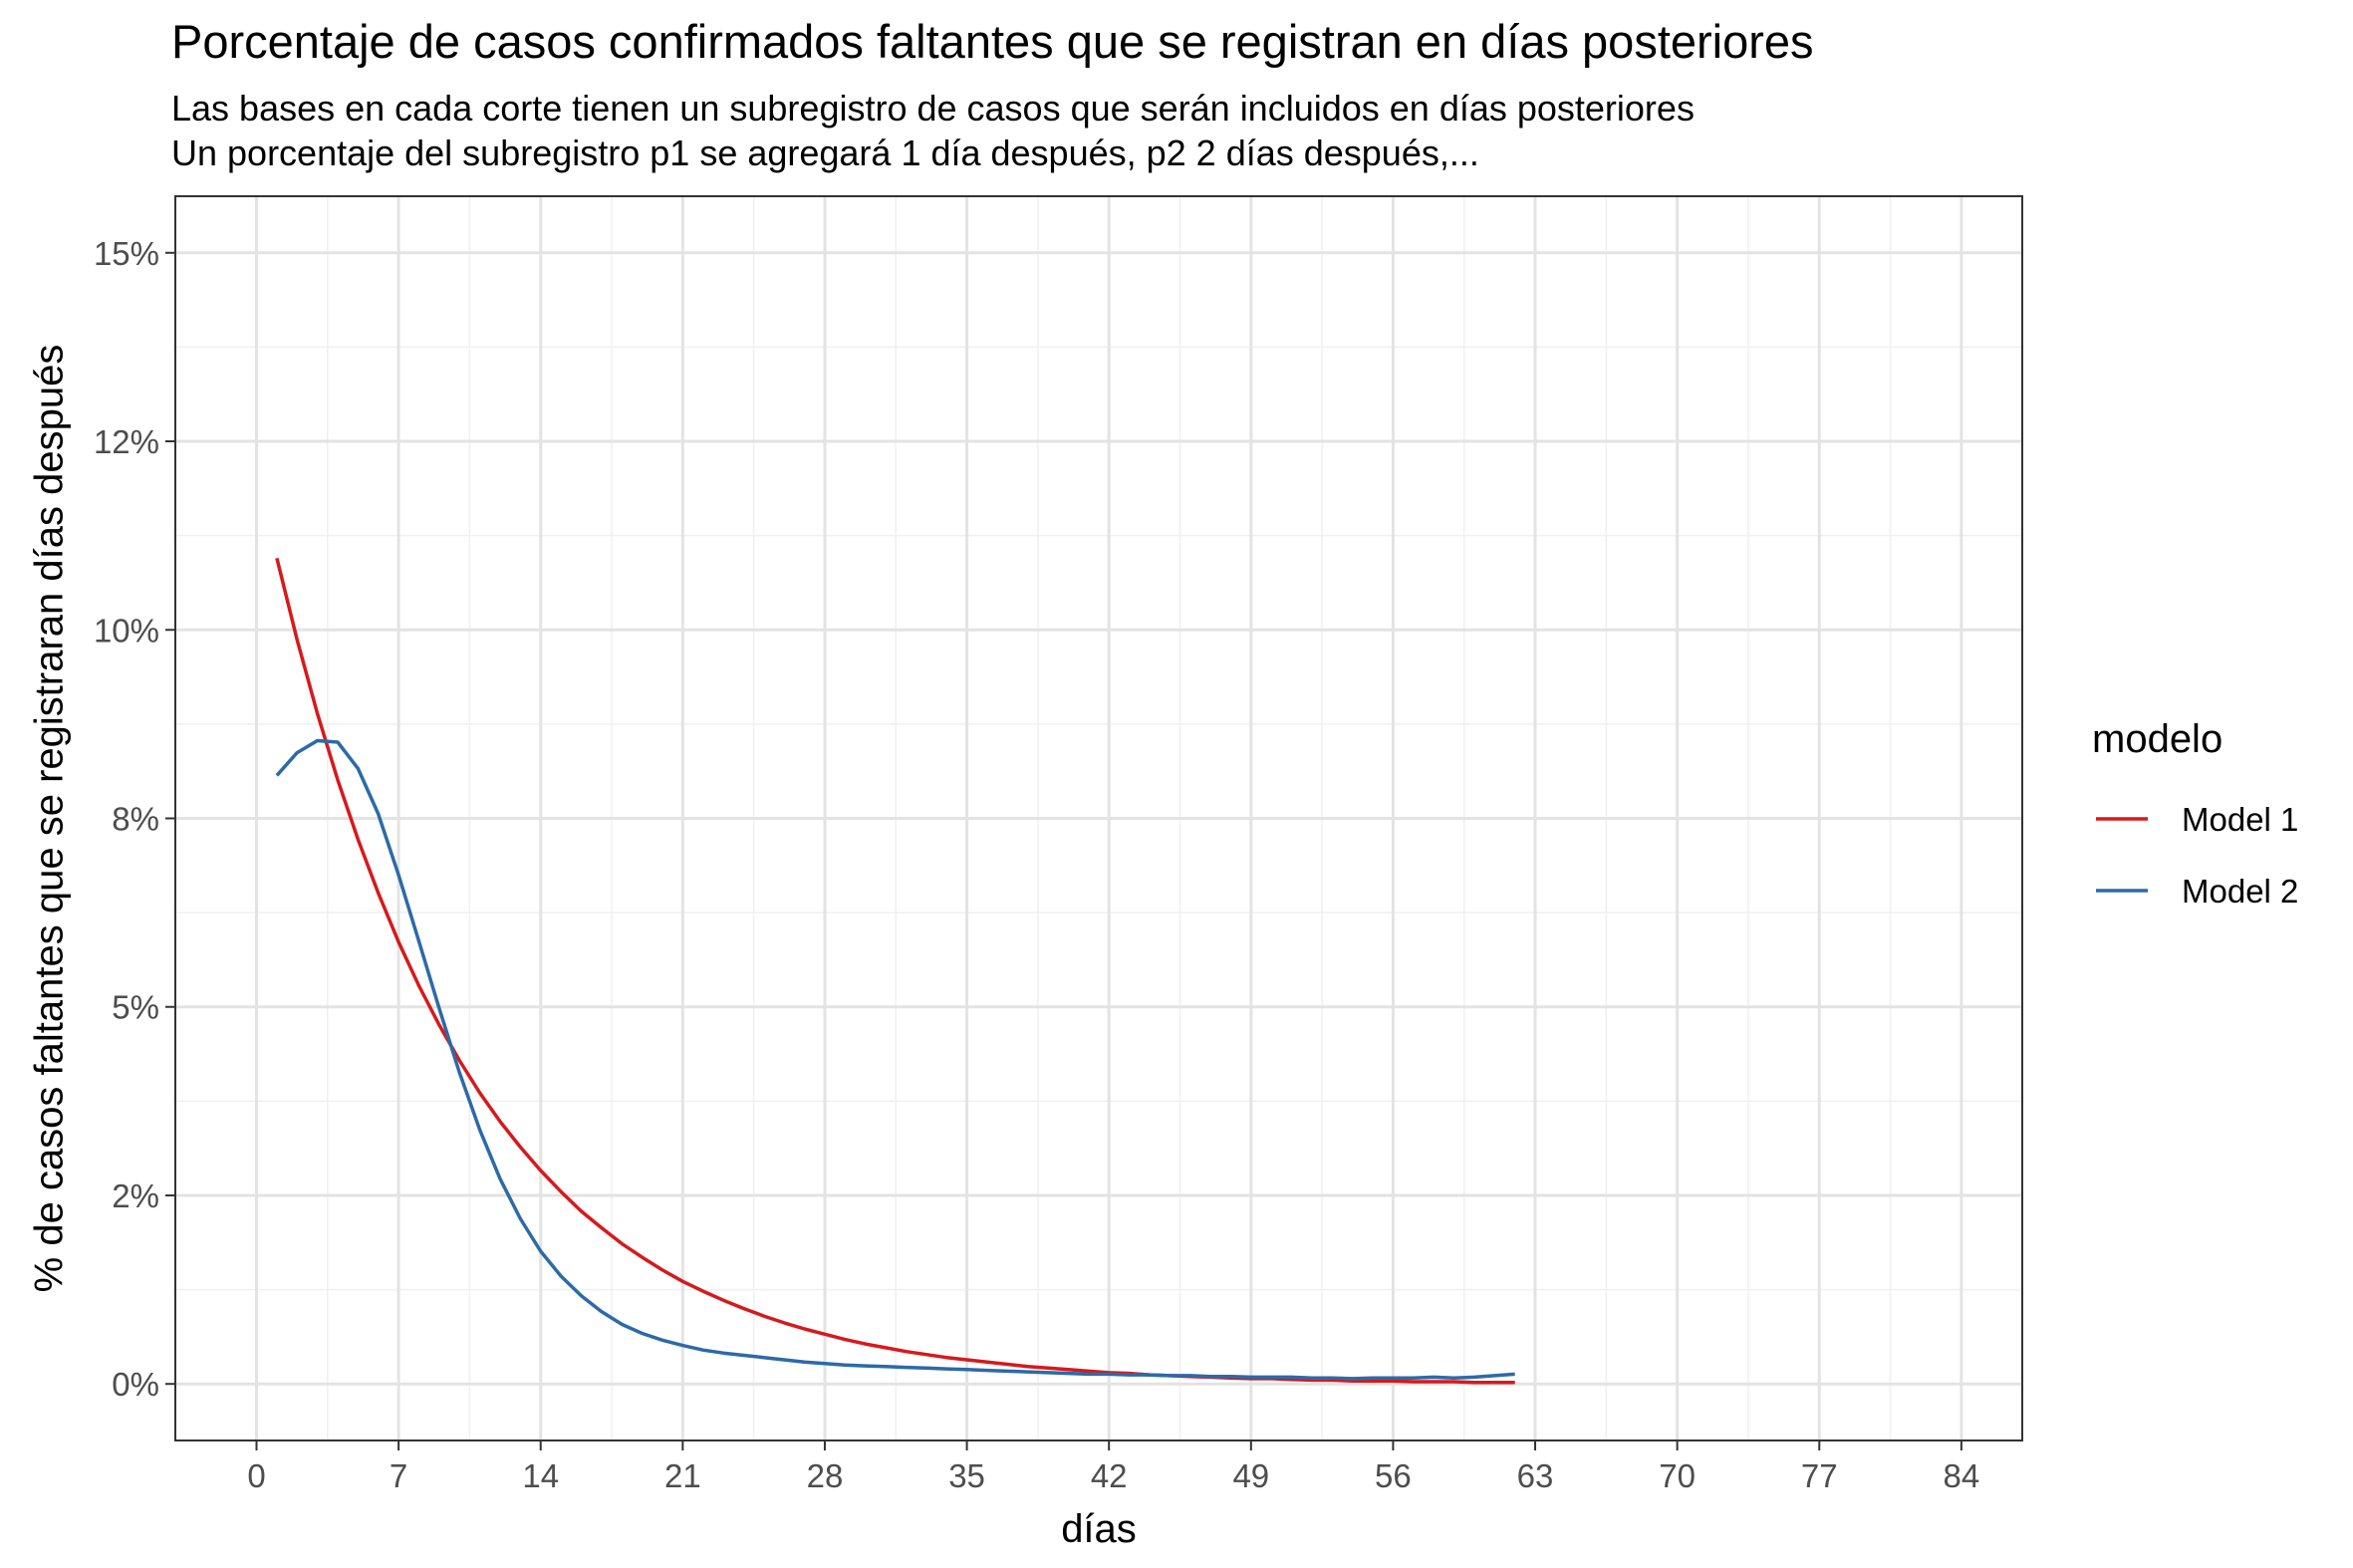 The width and height of the screenshot is (2353, 1568). What do you see at coordinates (399, 1475) in the screenshot?
I see `x-tick-label: 7` at bounding box center [399, 1475].